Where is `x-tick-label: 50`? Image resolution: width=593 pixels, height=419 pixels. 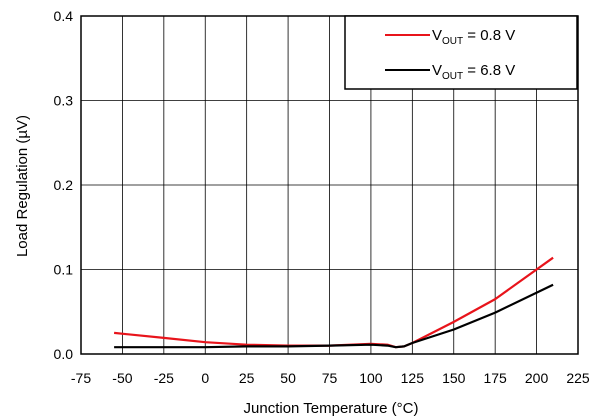
x-tick-label: 50 is located at coordinates (288, 378).